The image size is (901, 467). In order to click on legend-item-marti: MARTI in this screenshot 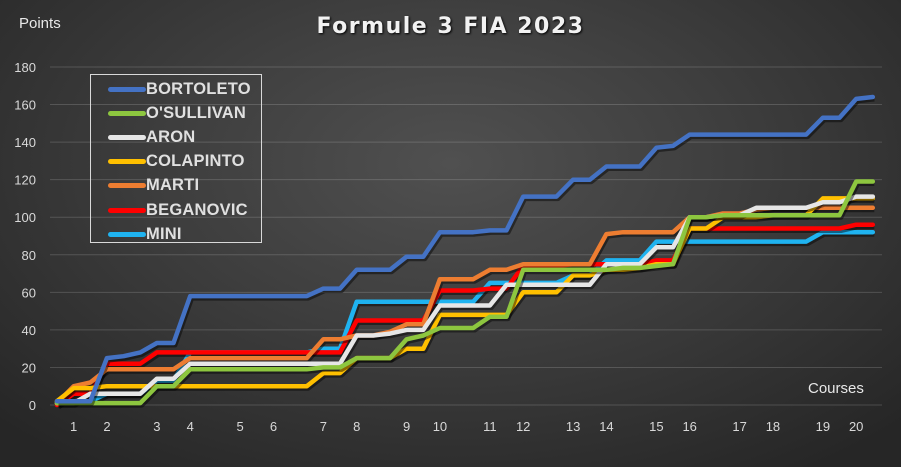, I will do `click(176, 186)`.